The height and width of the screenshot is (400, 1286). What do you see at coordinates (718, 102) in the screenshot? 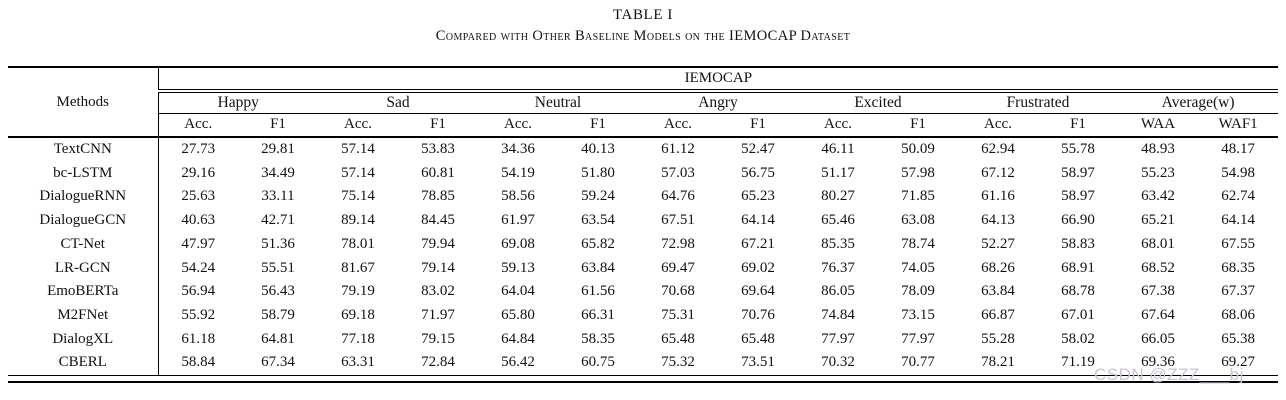
I see `emotion-group-header: Angry` at bounding box center [718, 102].